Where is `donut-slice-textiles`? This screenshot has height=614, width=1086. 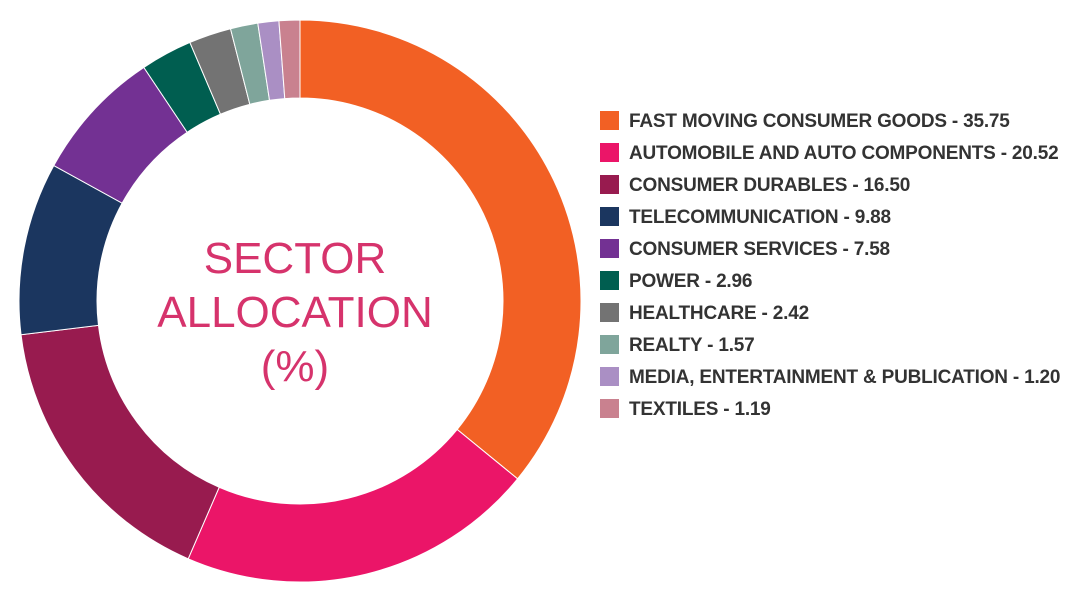 donut-slice-textiles is located at coordinates (289, 59).